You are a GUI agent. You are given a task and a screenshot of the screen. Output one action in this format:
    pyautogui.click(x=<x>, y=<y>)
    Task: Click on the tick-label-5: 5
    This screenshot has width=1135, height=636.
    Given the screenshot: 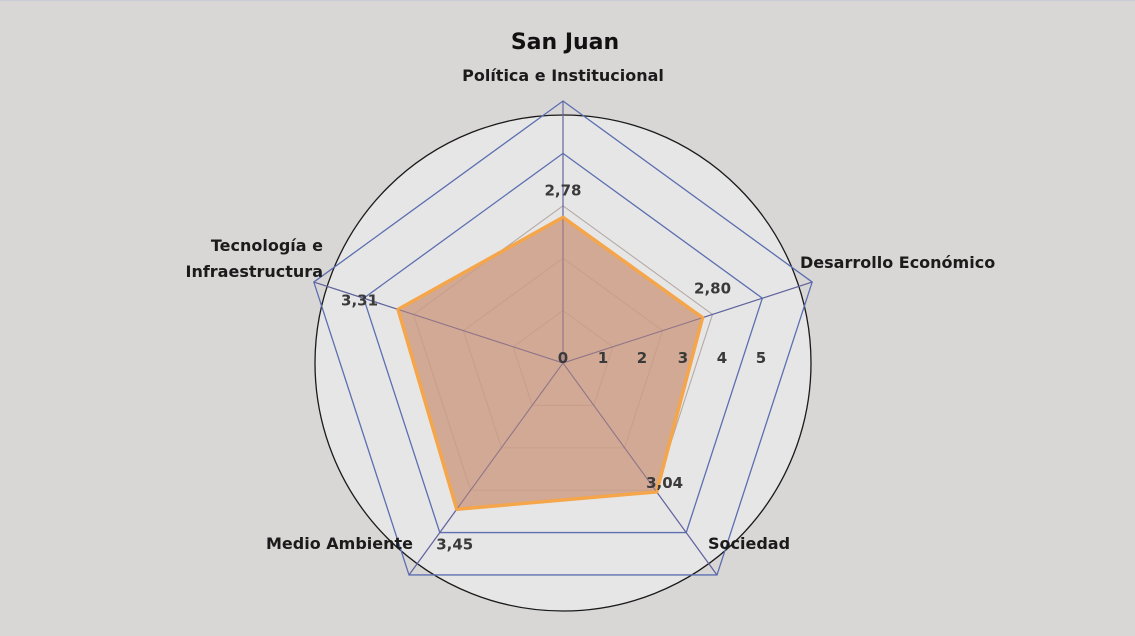 What is the action you would take?
    pyautogui.click(x=761, y=358)
    